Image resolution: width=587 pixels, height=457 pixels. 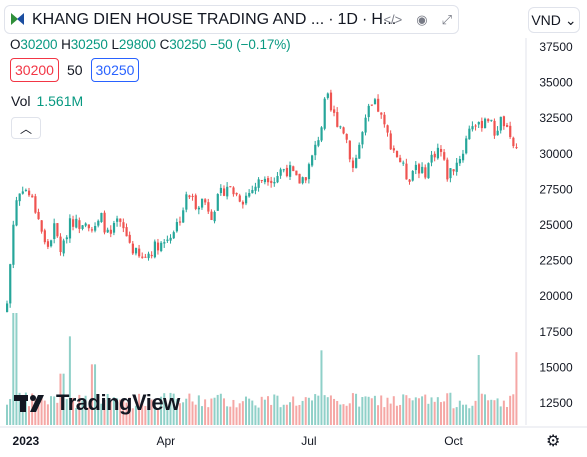 What do you see at coordinates (26, 128) in the screenshot?
I see `collapse-legend-button: ︿` at bounding box center [26, 128].